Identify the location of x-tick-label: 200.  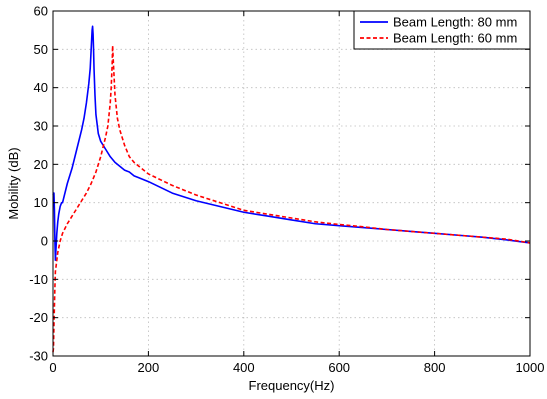
(149, 367).